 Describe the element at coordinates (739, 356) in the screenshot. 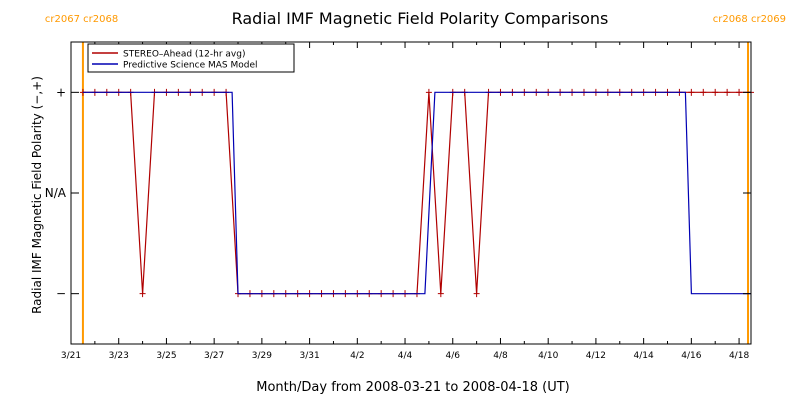

I see `x-tick-label: 4/18` at that location.